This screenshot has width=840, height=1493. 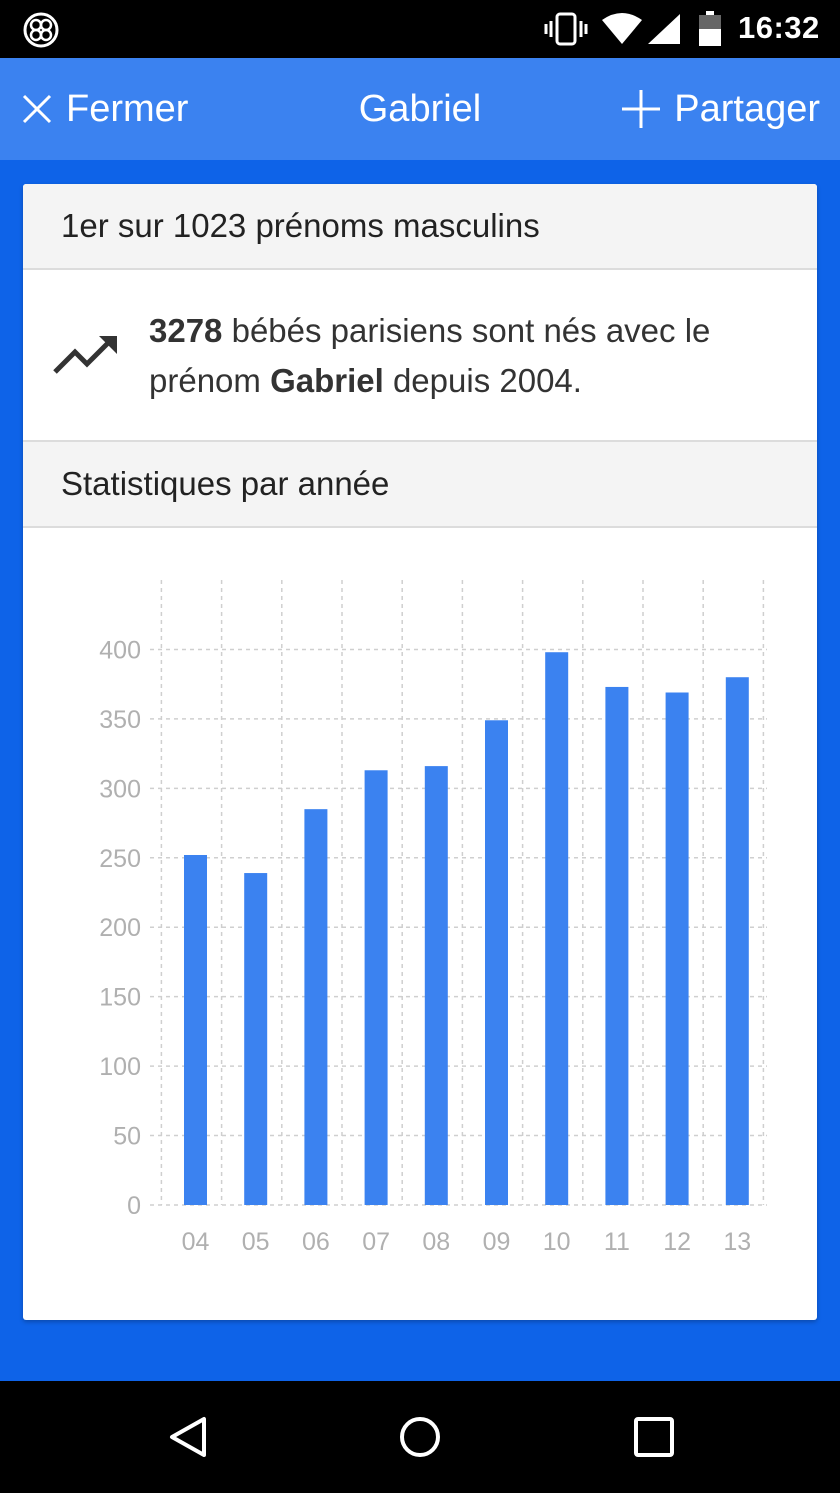 I want to click on x-tick-label: 04, so click(x=196, y=1242).